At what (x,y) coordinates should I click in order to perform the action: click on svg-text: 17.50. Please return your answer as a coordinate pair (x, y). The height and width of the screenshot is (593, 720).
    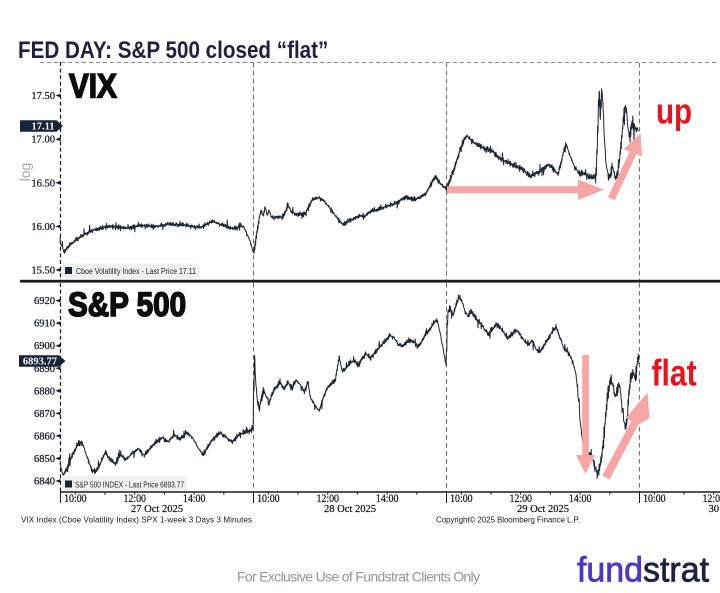
    Looking at the image, I should click on (43, 96).